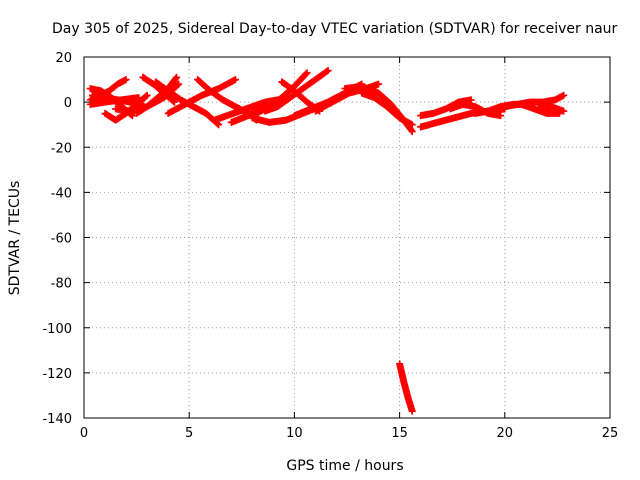 The image size is (640, 480). What do you see at coordinates (61, 284) in the screenshot?
I see `y-tick-label: -80` at bounding box center [61, 284].